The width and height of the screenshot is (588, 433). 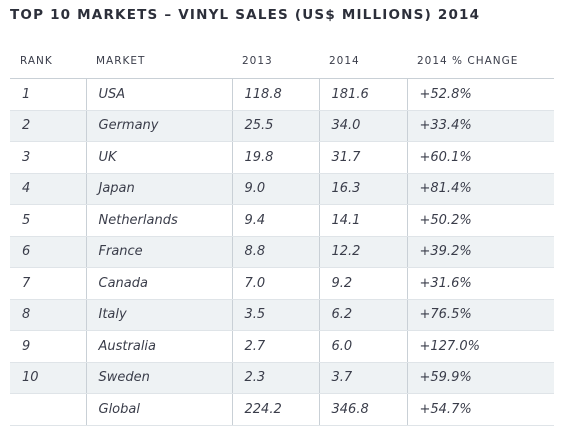 I want to click on cell-change: +50.2%, so click(x=480, y=220).